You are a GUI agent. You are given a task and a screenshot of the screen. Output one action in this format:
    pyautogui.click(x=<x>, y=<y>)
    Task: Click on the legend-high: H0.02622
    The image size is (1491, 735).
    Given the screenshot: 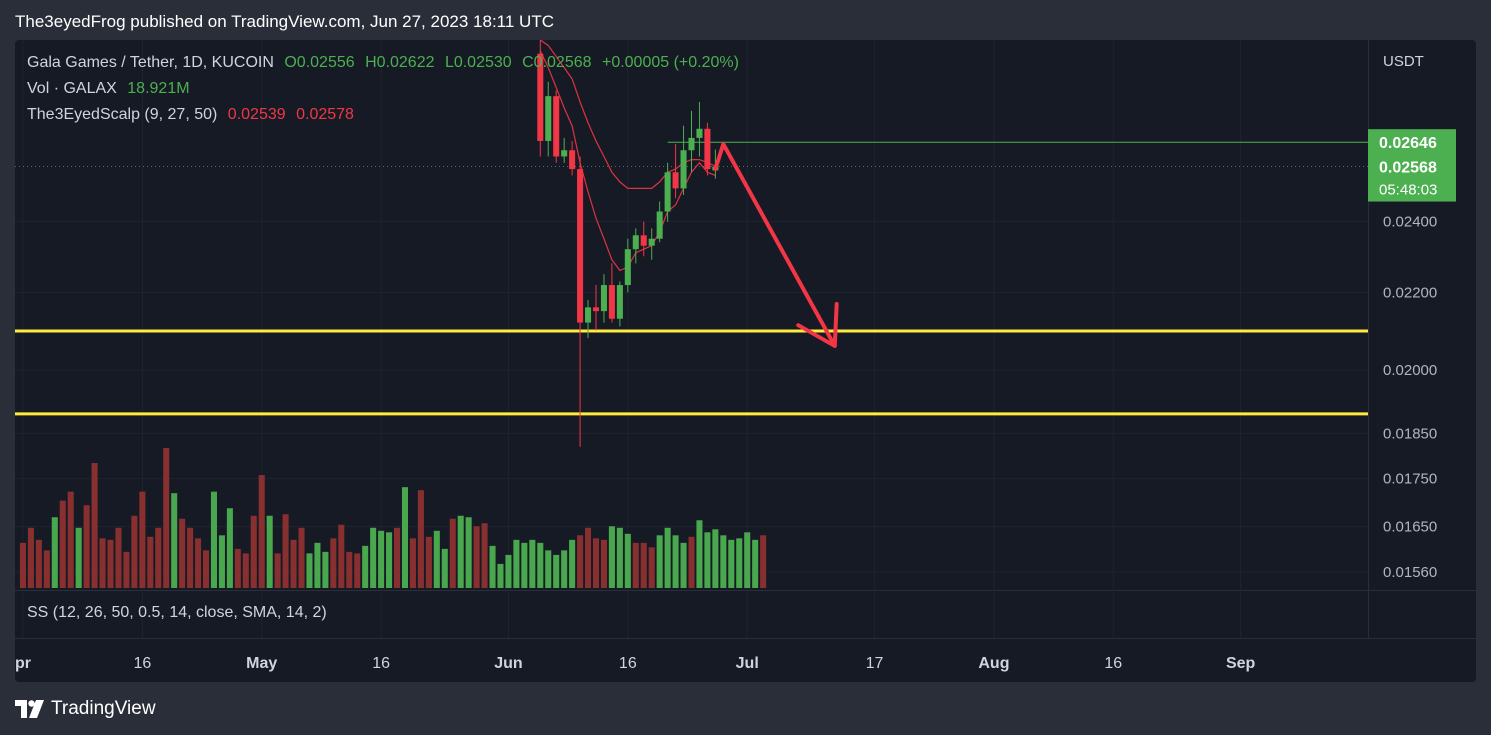 What is the action you would take?
    pyautogui.click(x=400, y=62)
    